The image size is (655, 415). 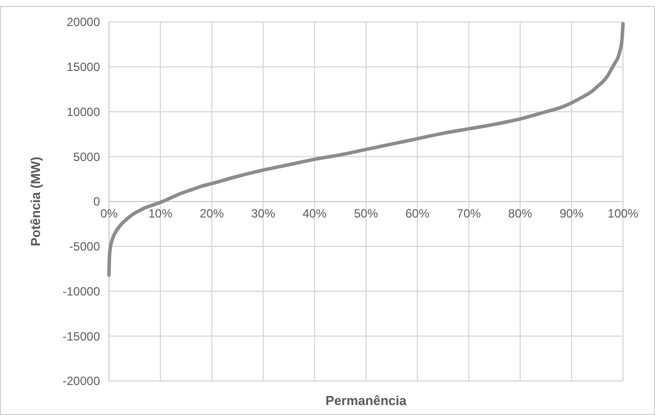 What do you see at coordinates (623, 213) in the screenshot?
I see `x-tick-label: 100%` at bounding box center [623, 213].